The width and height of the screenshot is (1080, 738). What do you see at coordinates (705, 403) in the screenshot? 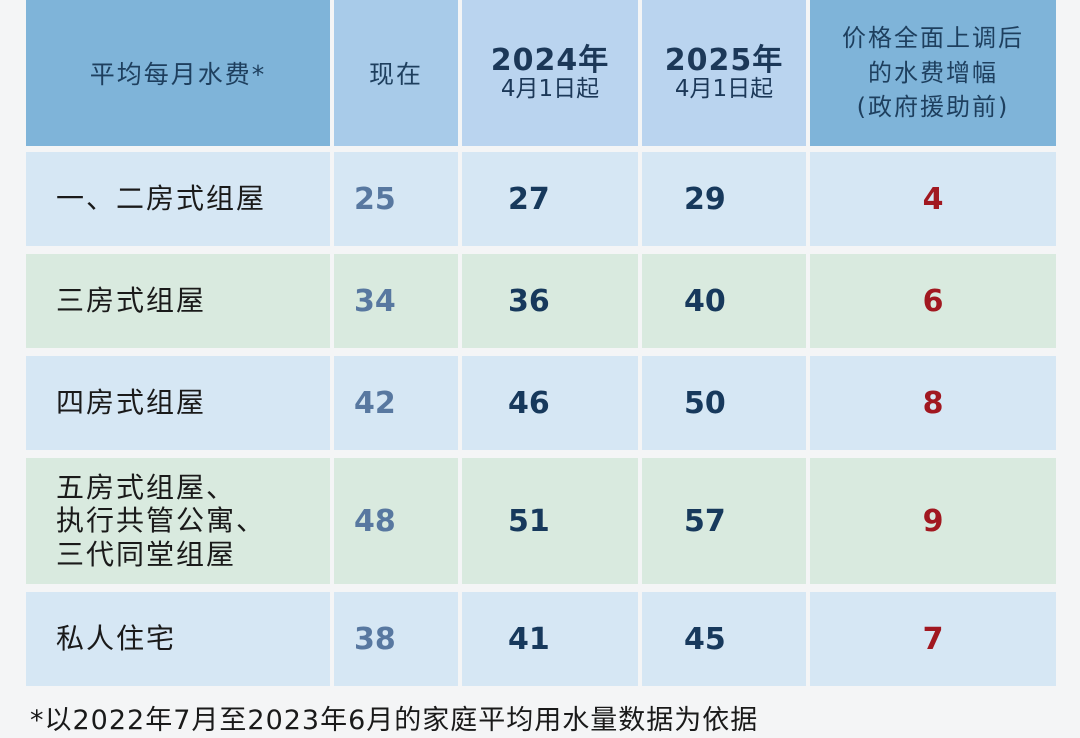
I see `value-2025: 50` at bounding box center [705, 403].